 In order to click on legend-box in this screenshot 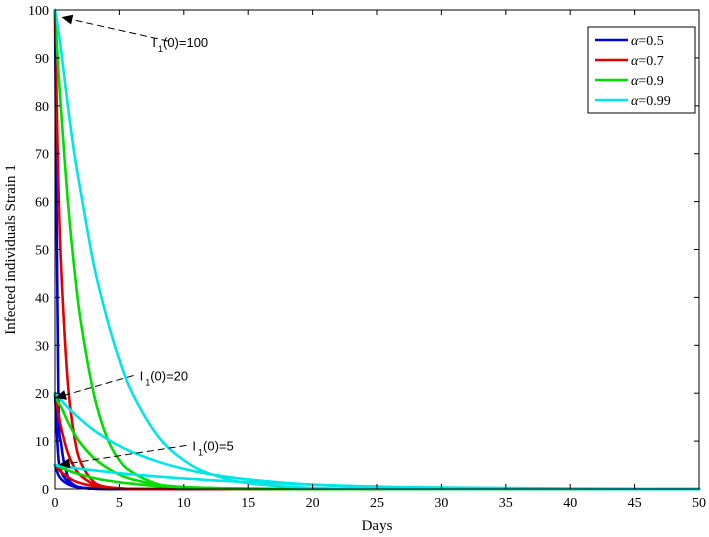, I will do `click(641, 70)`.